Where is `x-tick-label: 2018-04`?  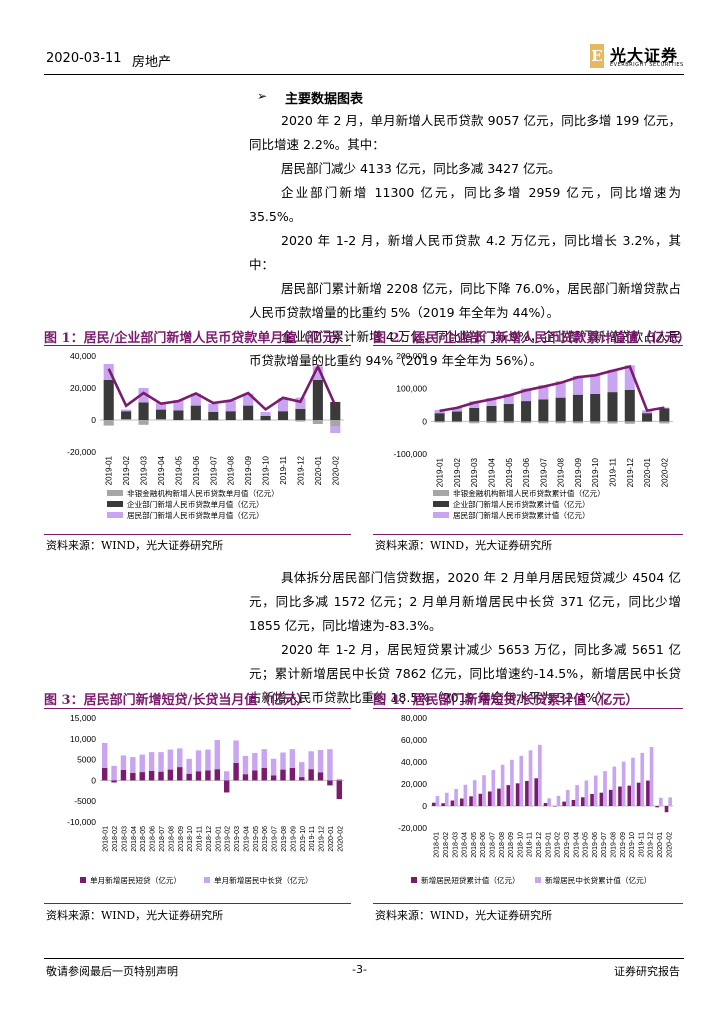 x-tick-label: 2018-04 is located at coordinates (465, 845).